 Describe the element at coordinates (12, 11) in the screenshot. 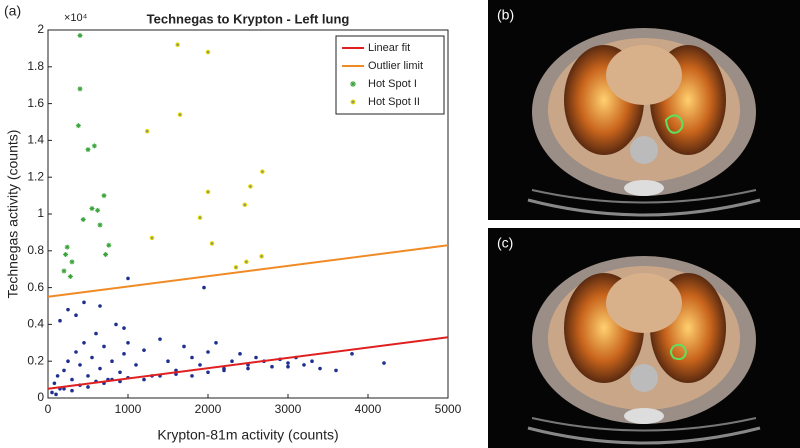

I see `panel-label: (a)` at that location.